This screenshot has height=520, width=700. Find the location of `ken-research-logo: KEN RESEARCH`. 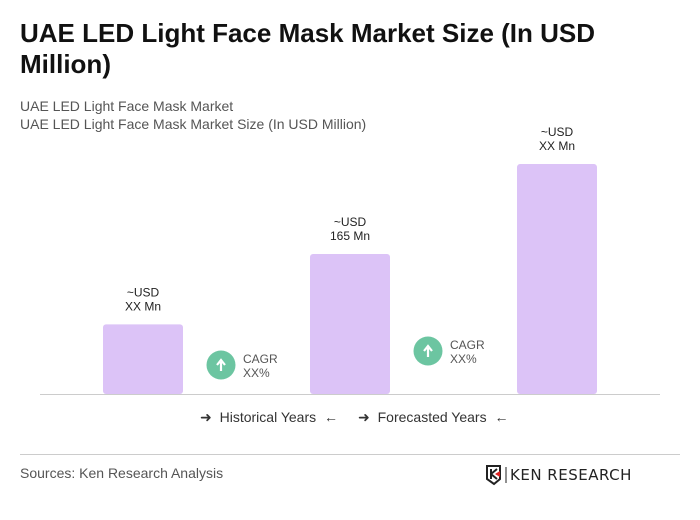

ken-research-logo: KEN RESEARCH is located at coordinates (571, 477).